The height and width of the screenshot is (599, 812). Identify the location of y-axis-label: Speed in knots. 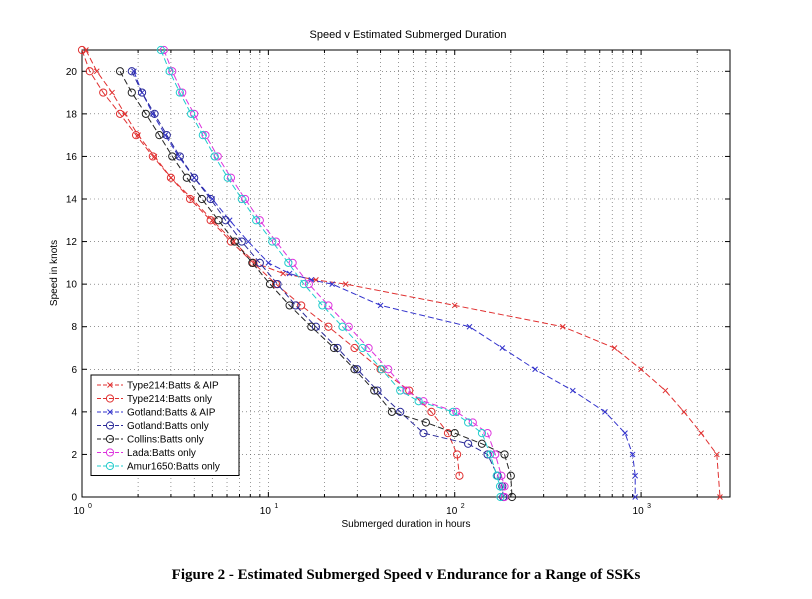
(54, 273).